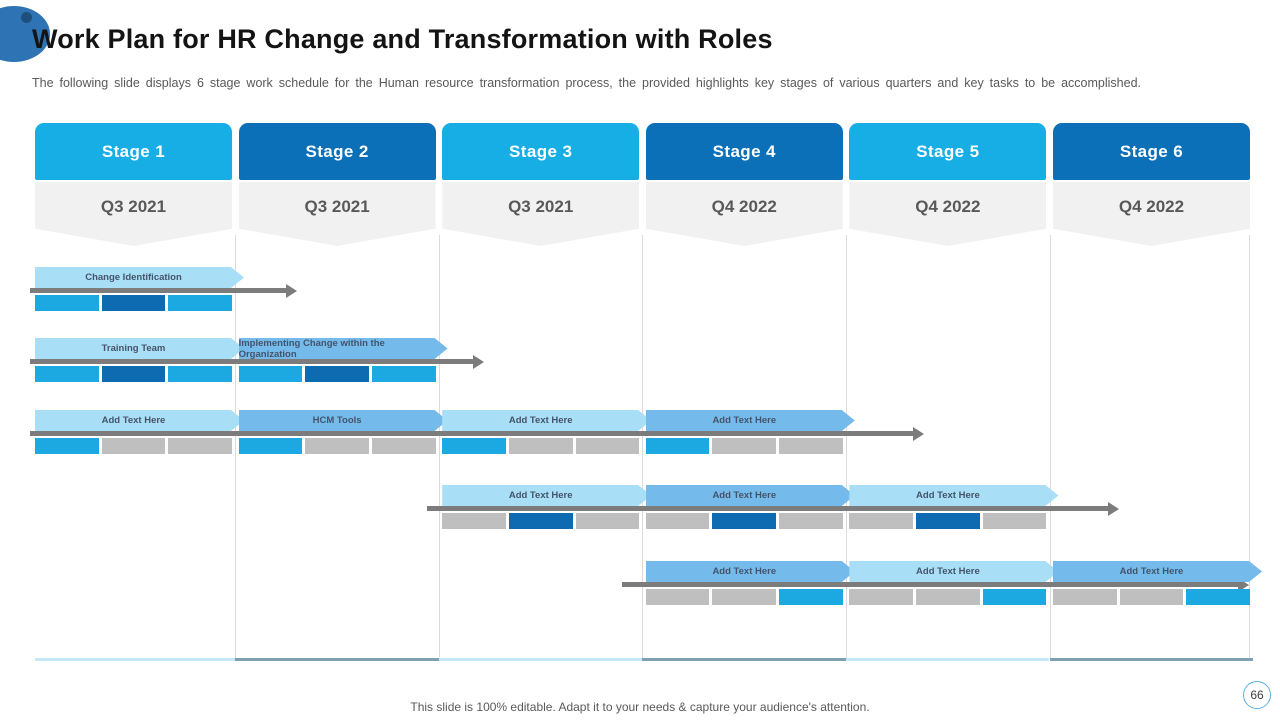 This screenshot has width=1280, height=720. What do you see at coordinates (139, 277) in the screenshot?
I see `task-label-arrow: Change Identification` at bounding box center [139, 277].